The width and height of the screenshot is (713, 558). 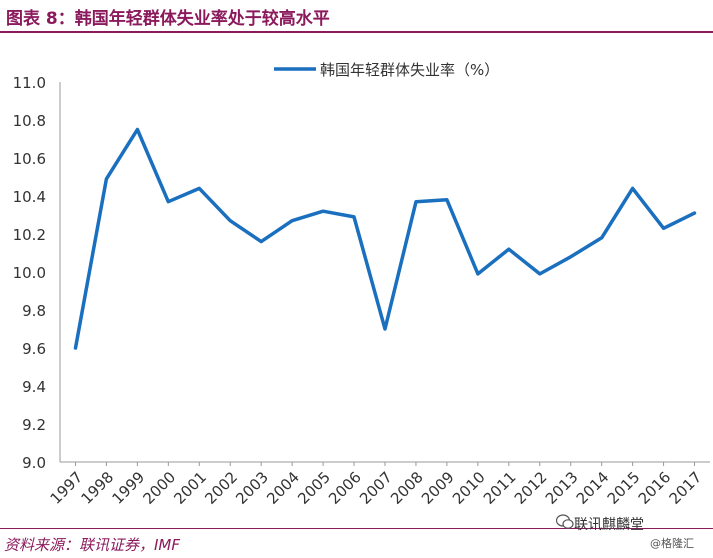 I want to click on x-tick-label: 2003, so click(x=252, y=488).